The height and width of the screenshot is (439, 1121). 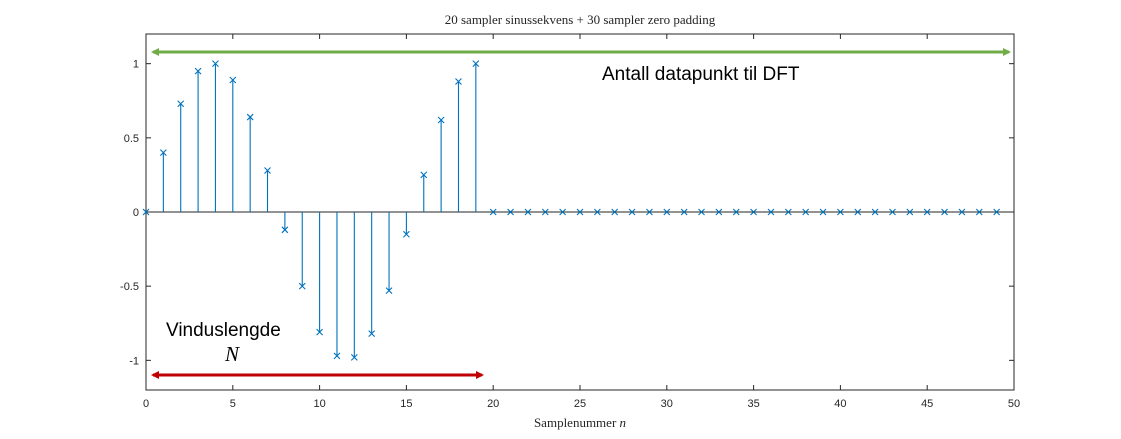 I want to click on x-tick-label: 15, so click(x=406, y=404).